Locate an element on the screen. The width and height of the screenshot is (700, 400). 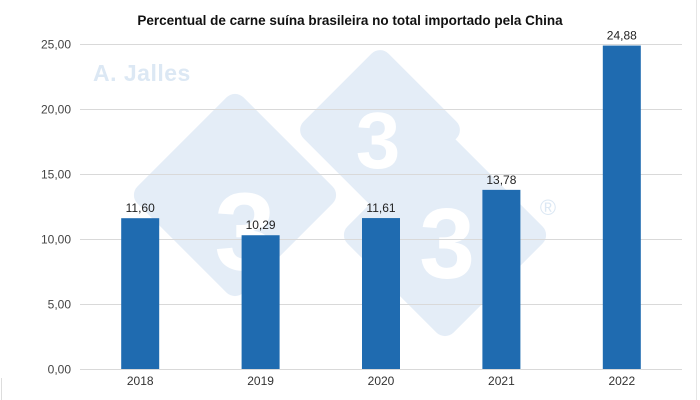
bar-2021 is located at coordinates (501, 279).